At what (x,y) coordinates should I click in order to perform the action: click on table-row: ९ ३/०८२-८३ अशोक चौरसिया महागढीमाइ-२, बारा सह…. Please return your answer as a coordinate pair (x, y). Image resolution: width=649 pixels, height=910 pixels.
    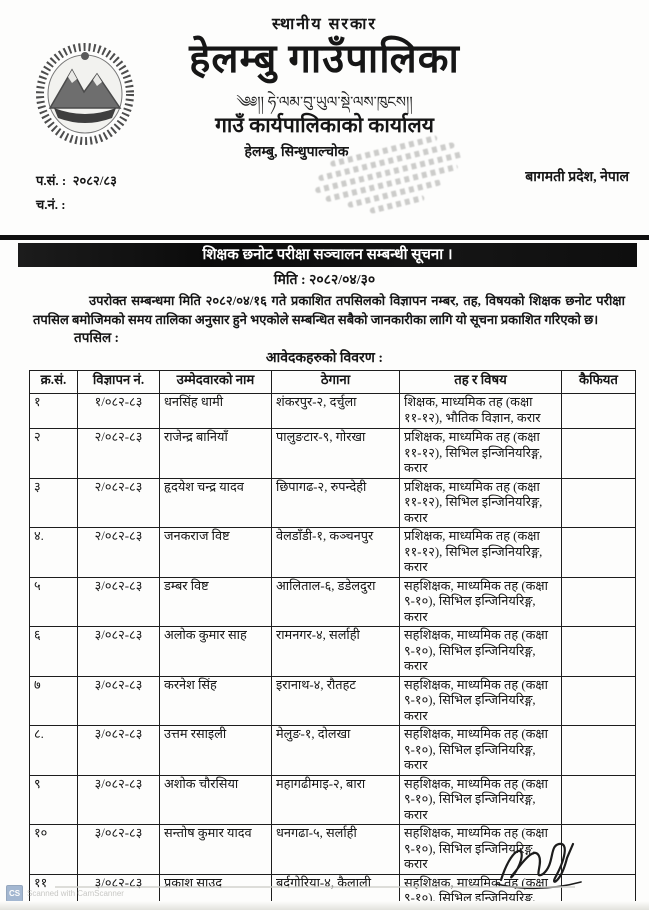
    Looking at the image, I should click on (332, 799).